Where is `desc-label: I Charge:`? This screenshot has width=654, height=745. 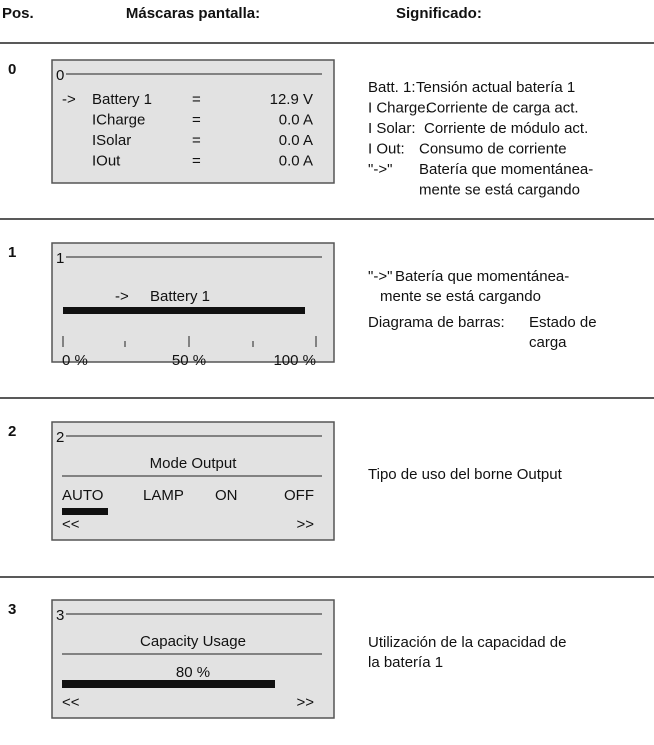 desc-label: I Charge: is located at coordinates (399, 107).